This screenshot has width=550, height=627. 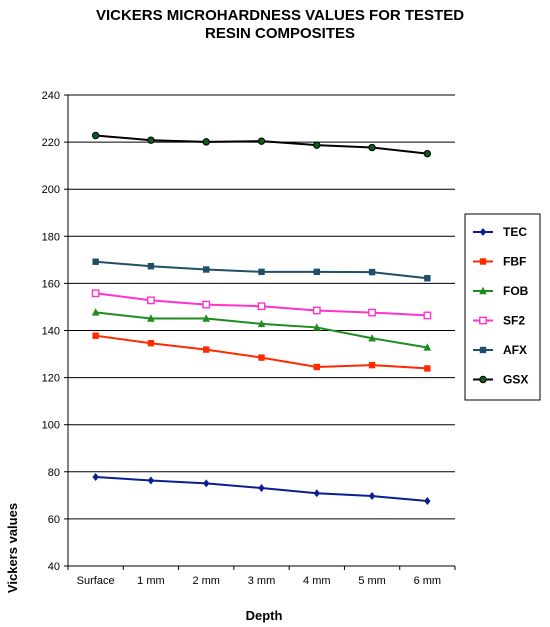 I want to click on series-sf2, so click(x=261, y=304).